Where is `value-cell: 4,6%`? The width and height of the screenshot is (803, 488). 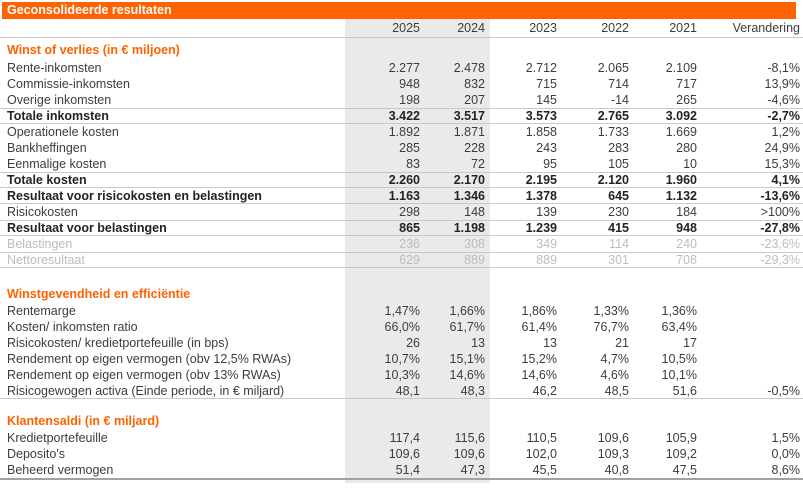 value-cell: 4,6% is located at coordinates (615, 375).